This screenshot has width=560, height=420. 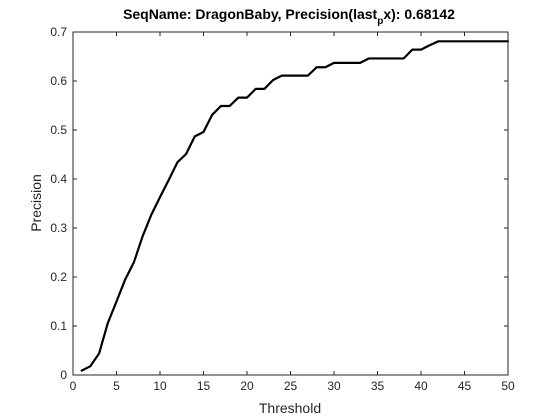 What do you see at coordinates (465, 386) in the screenshot?
I see `x-tick-label: 45` at bounding box center [465, 386].